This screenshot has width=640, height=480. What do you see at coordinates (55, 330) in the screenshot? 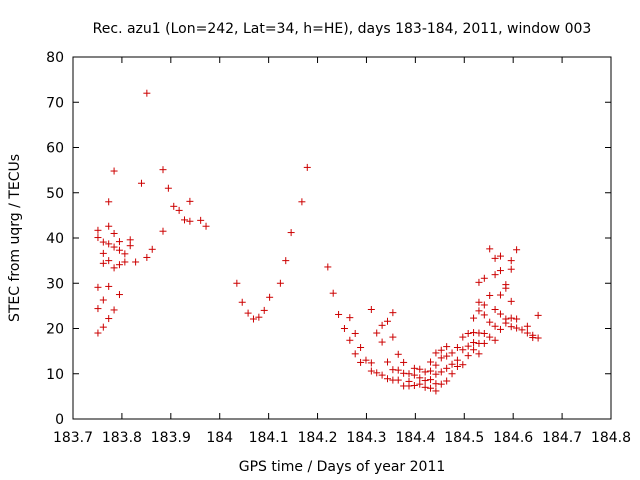
I see `y-tick-label: 20` at bounding box center [55, 330].